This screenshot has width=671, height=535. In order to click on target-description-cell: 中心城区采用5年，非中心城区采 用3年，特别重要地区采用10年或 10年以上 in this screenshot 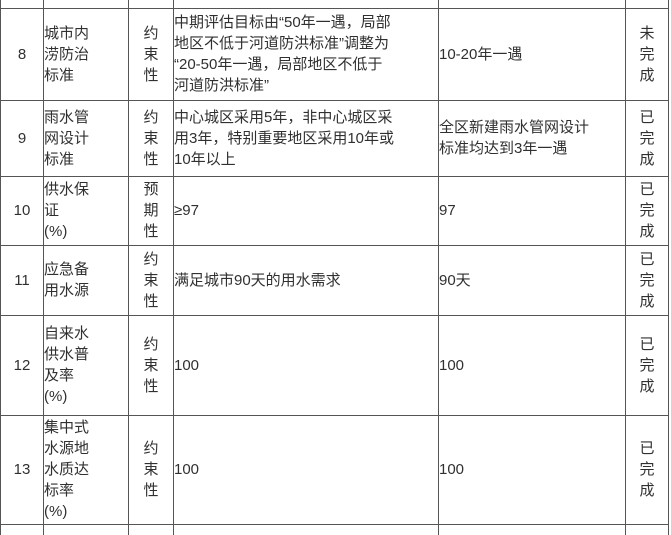, I will do `click(306, 138)`.